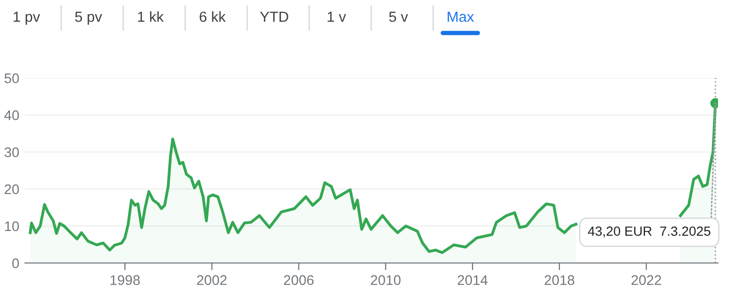 The image size is (733, 294). Describe the element at coordinates (12, 226) in the screenshot. I see `y-tick-label: 10` at that location.